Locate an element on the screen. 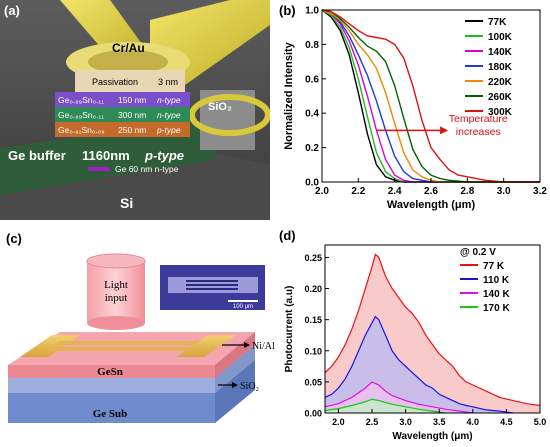 The image size is (550, 447). ge-buffer-layer is located at coordinates (107, 156).